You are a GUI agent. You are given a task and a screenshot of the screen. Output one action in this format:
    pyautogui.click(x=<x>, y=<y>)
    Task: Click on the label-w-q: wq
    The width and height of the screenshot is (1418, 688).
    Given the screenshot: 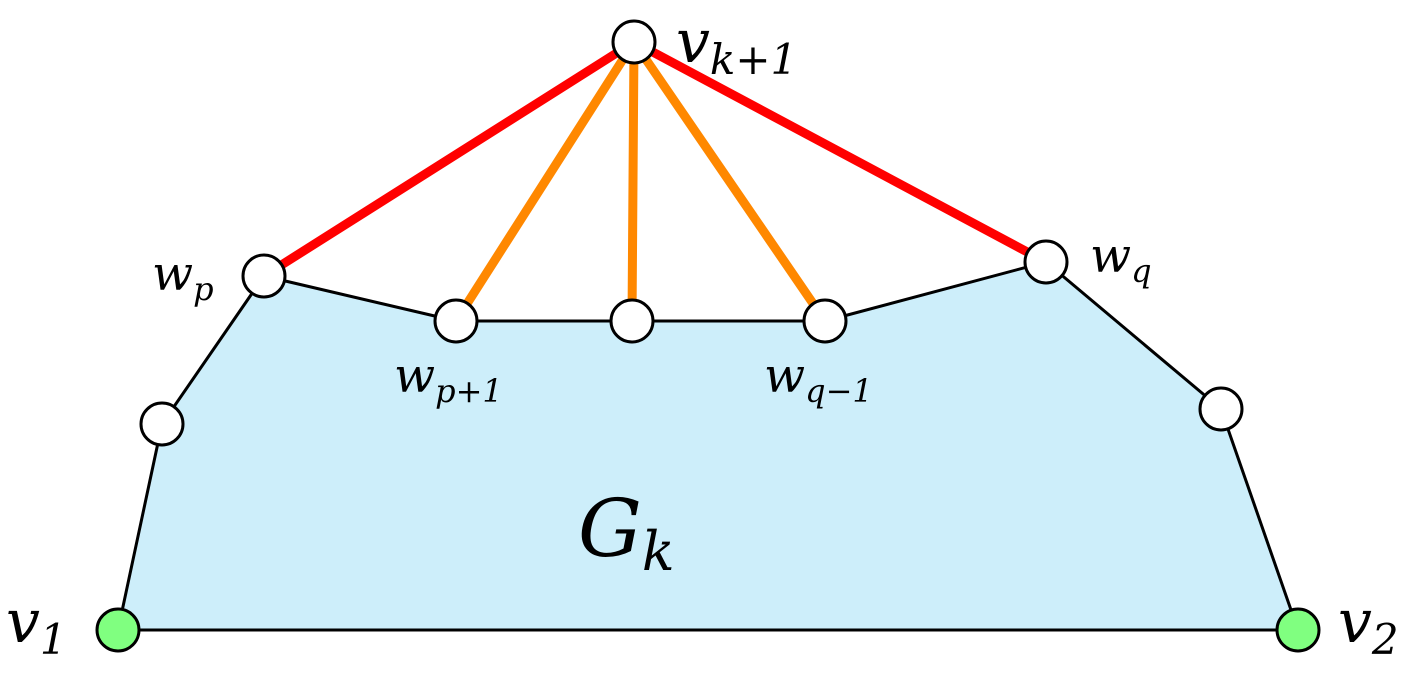 What is the action you would take?
    pyautogui.click(x=1121, y=259)
    